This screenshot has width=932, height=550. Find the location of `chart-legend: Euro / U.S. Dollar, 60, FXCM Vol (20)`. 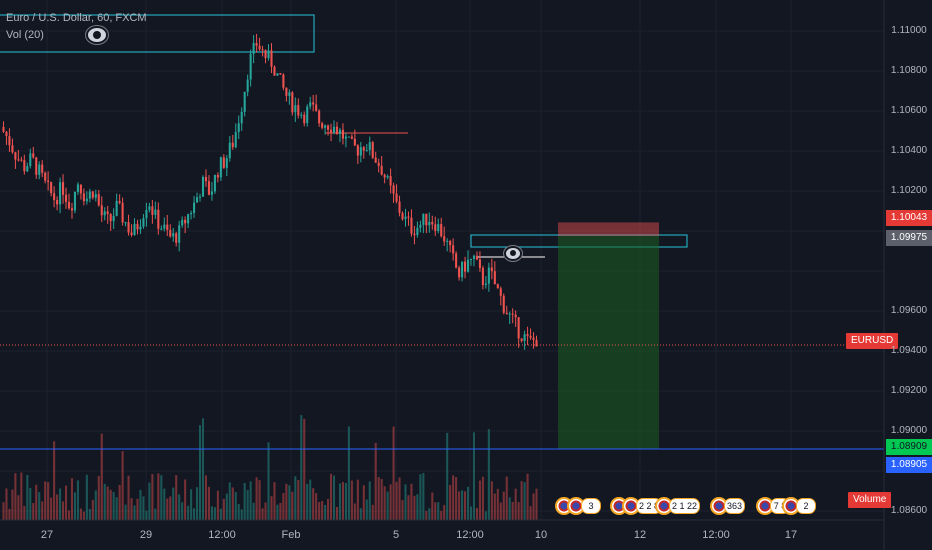

chart-legend: Euro / U.S. Dollar, 60, FXCM Vol (20) is located at coordinates (76, 27).